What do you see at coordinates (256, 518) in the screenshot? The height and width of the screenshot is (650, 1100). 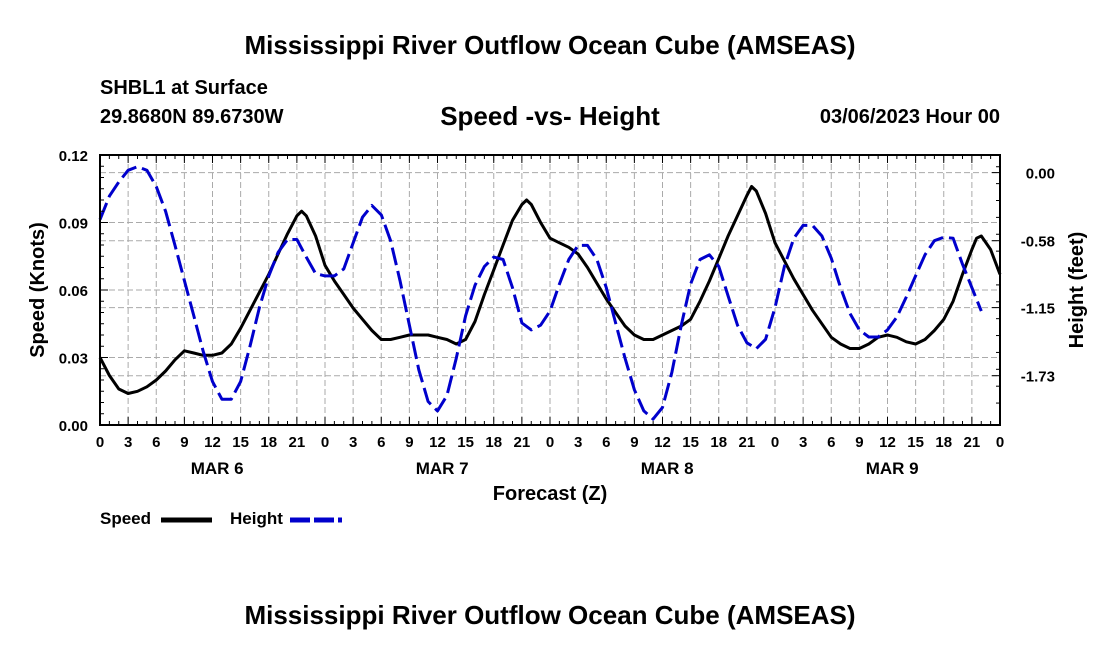 I see `legend-height-label: Height` at bounding box center [256, 518].